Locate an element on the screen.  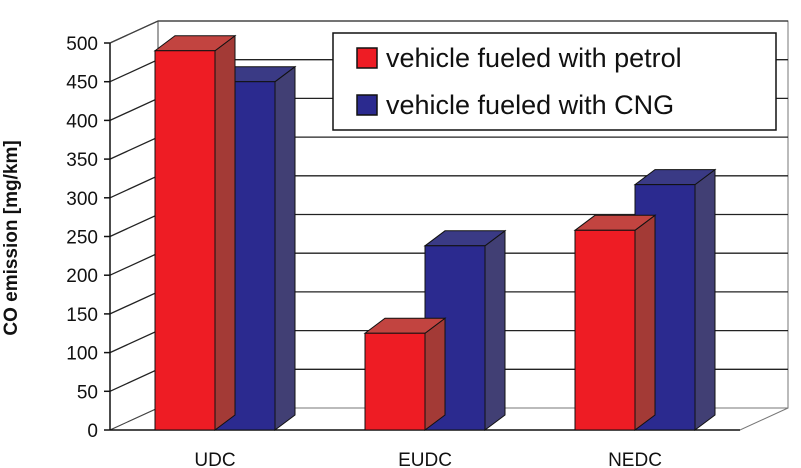
y-tick-label: 350 is located at coordinates (82, 160).